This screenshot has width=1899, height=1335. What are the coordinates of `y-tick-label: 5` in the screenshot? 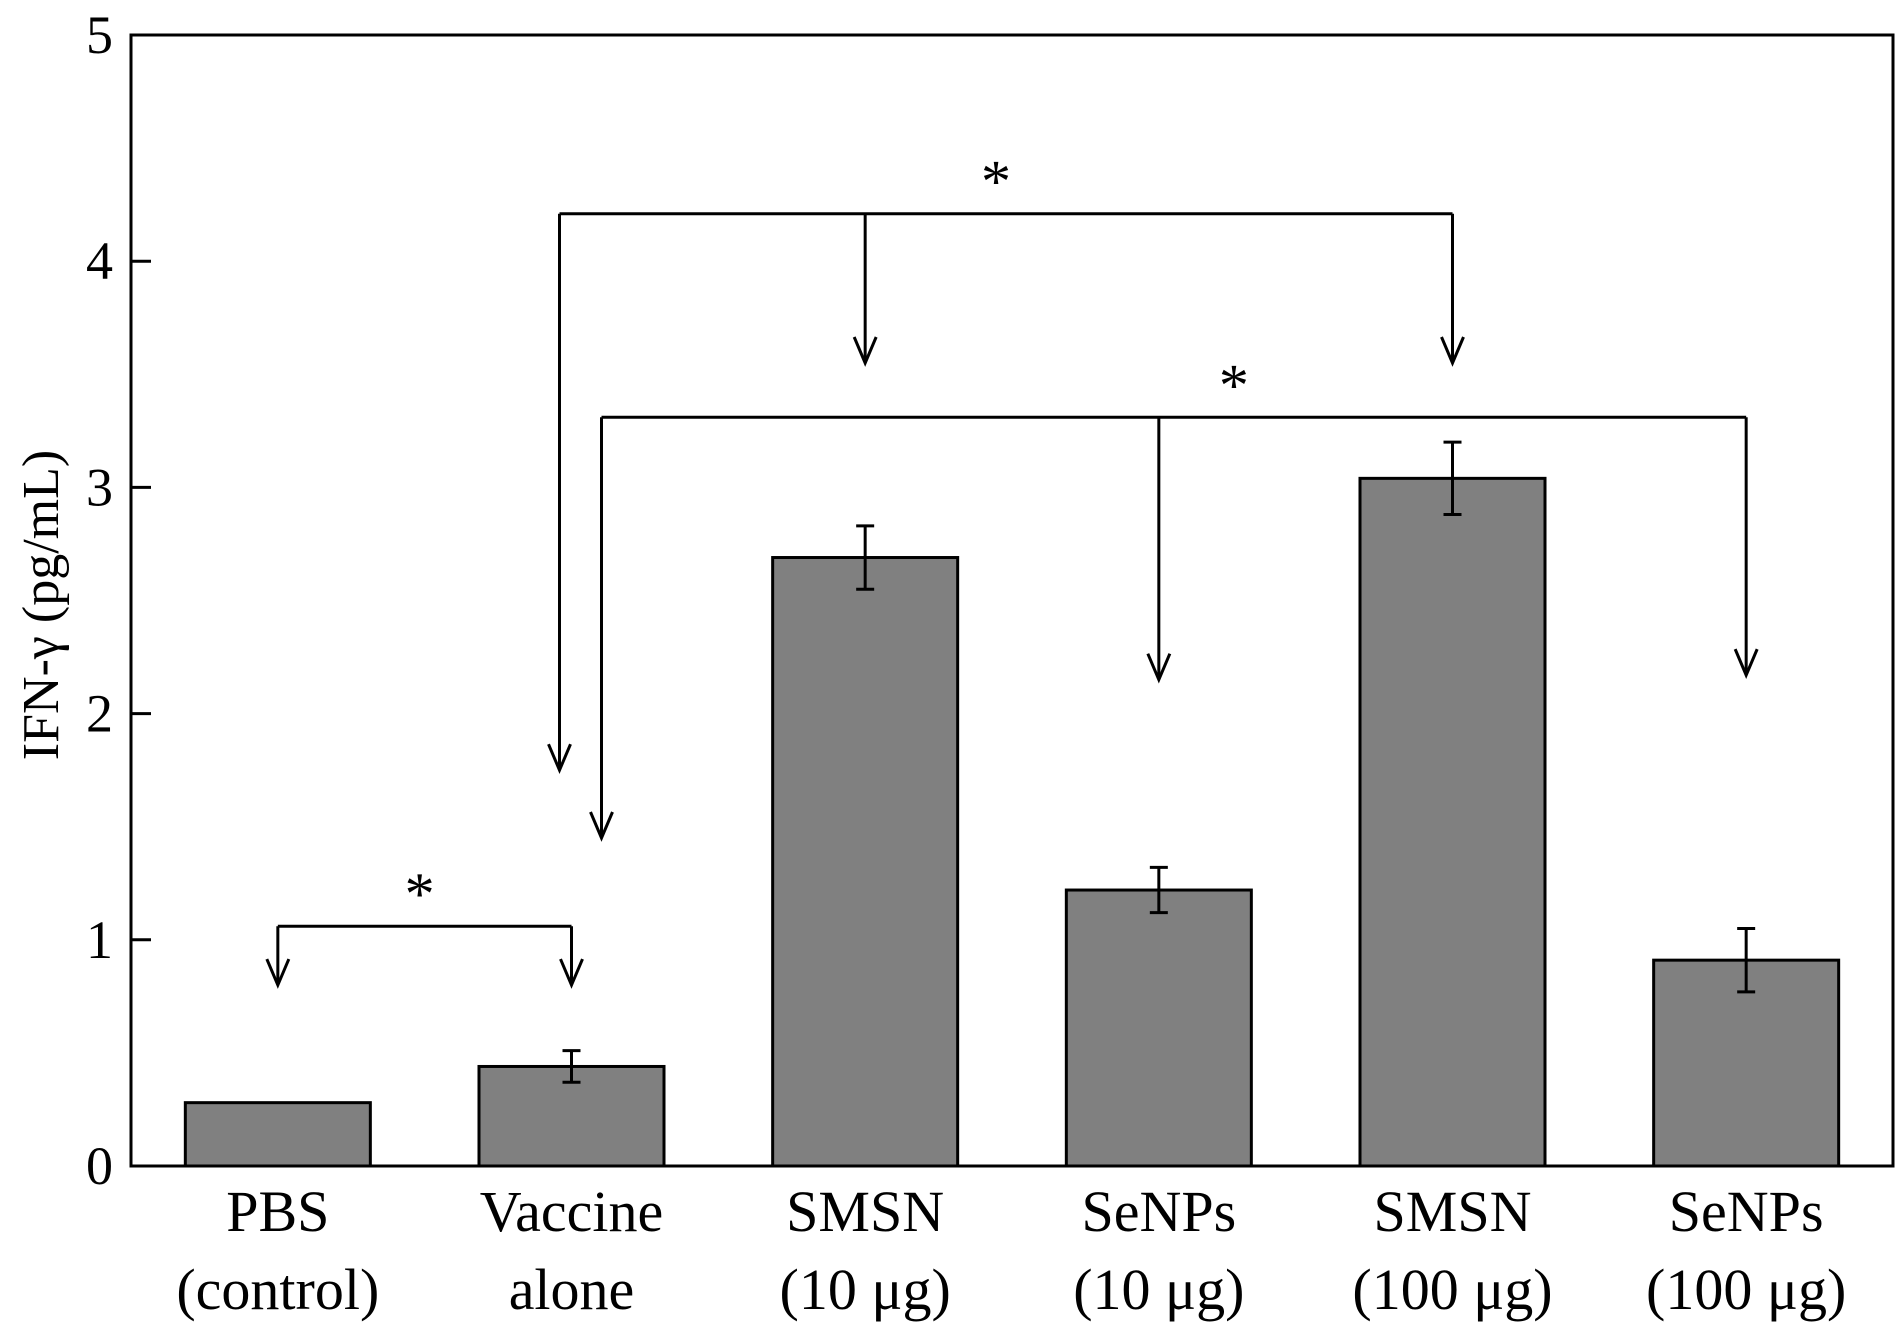 It's located at (99, 35).